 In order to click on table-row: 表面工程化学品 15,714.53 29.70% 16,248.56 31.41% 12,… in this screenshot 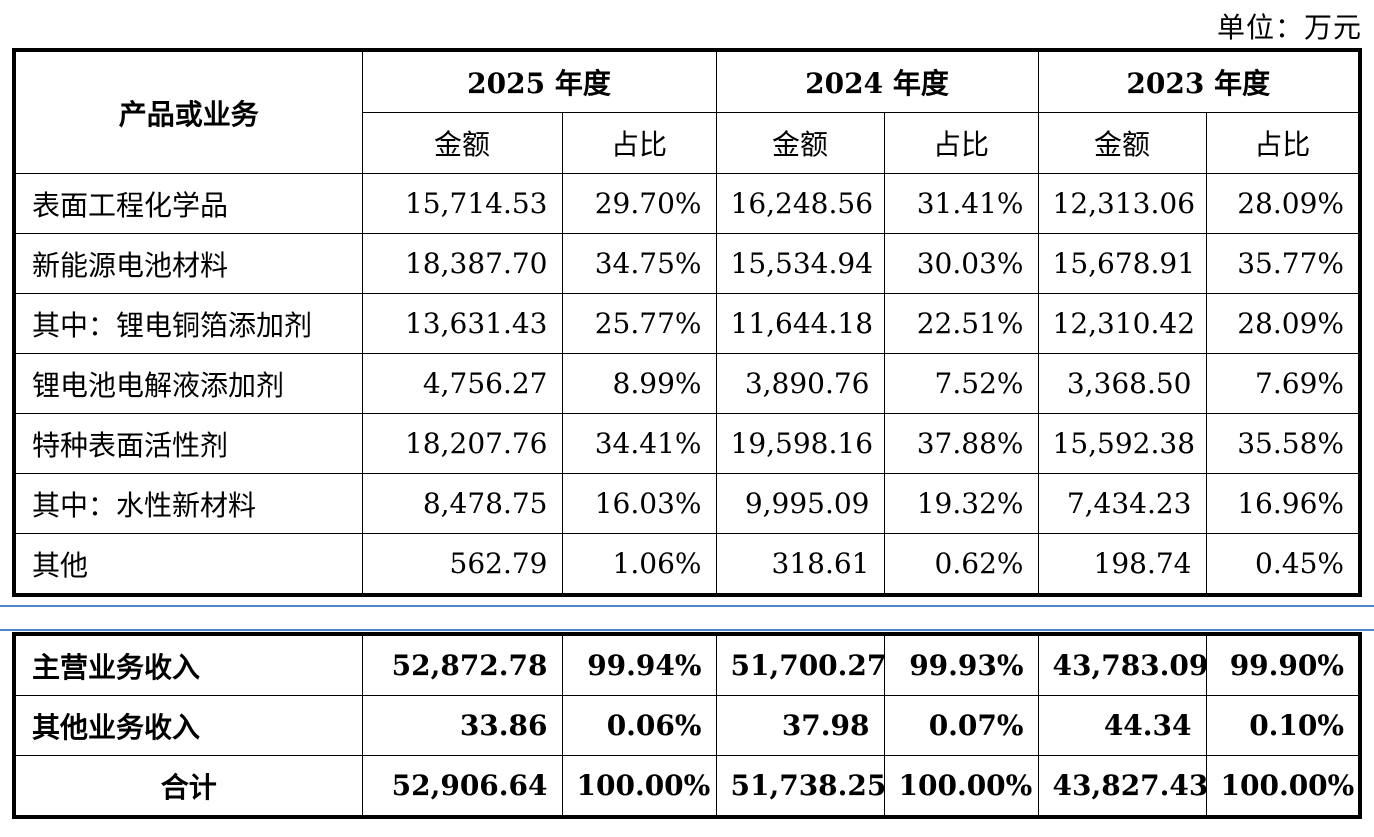, I will do `click(687, 203)`.